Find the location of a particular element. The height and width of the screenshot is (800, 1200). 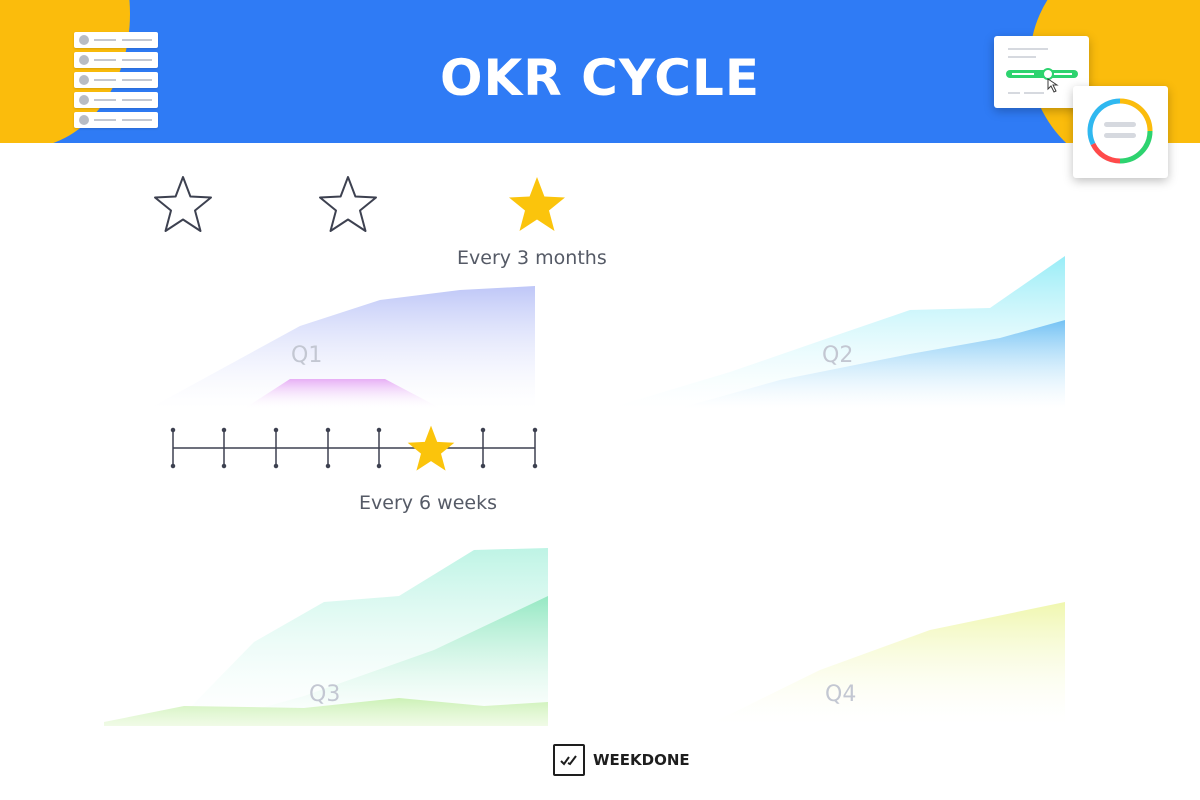

q3-area is located at coordinates (326, 637).